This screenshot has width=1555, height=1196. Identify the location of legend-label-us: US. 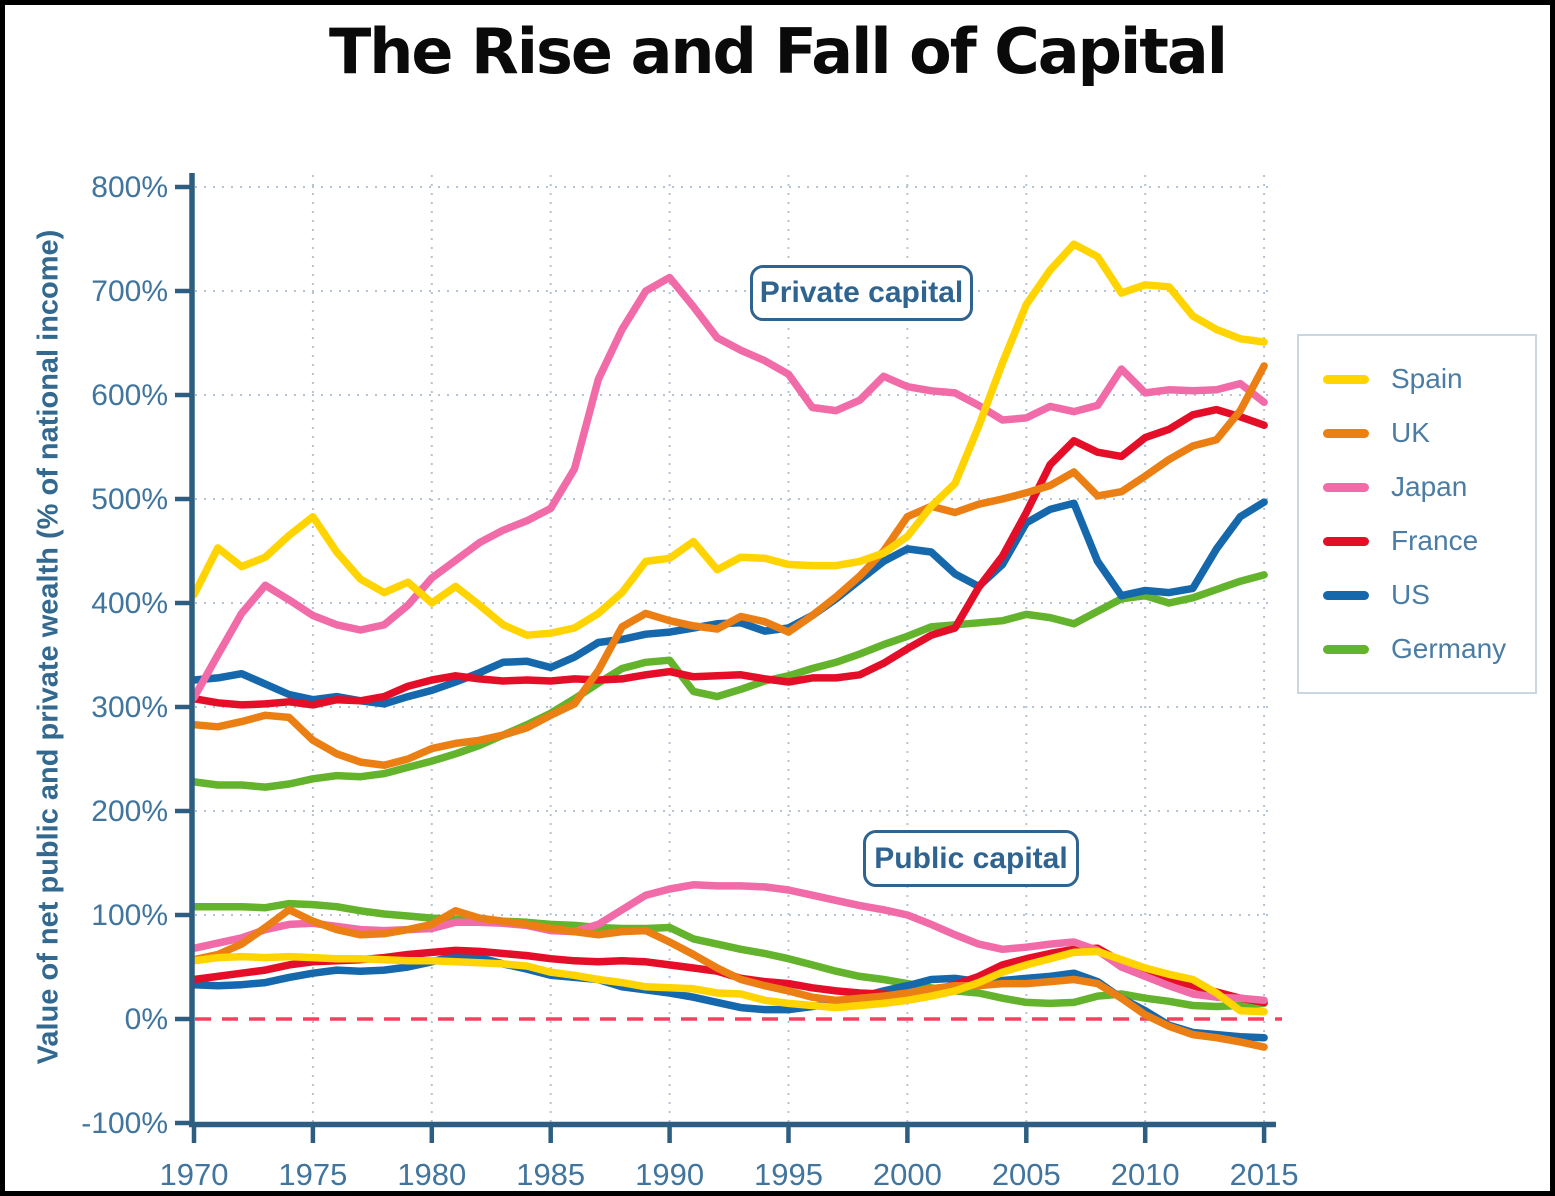
(1410, 594).